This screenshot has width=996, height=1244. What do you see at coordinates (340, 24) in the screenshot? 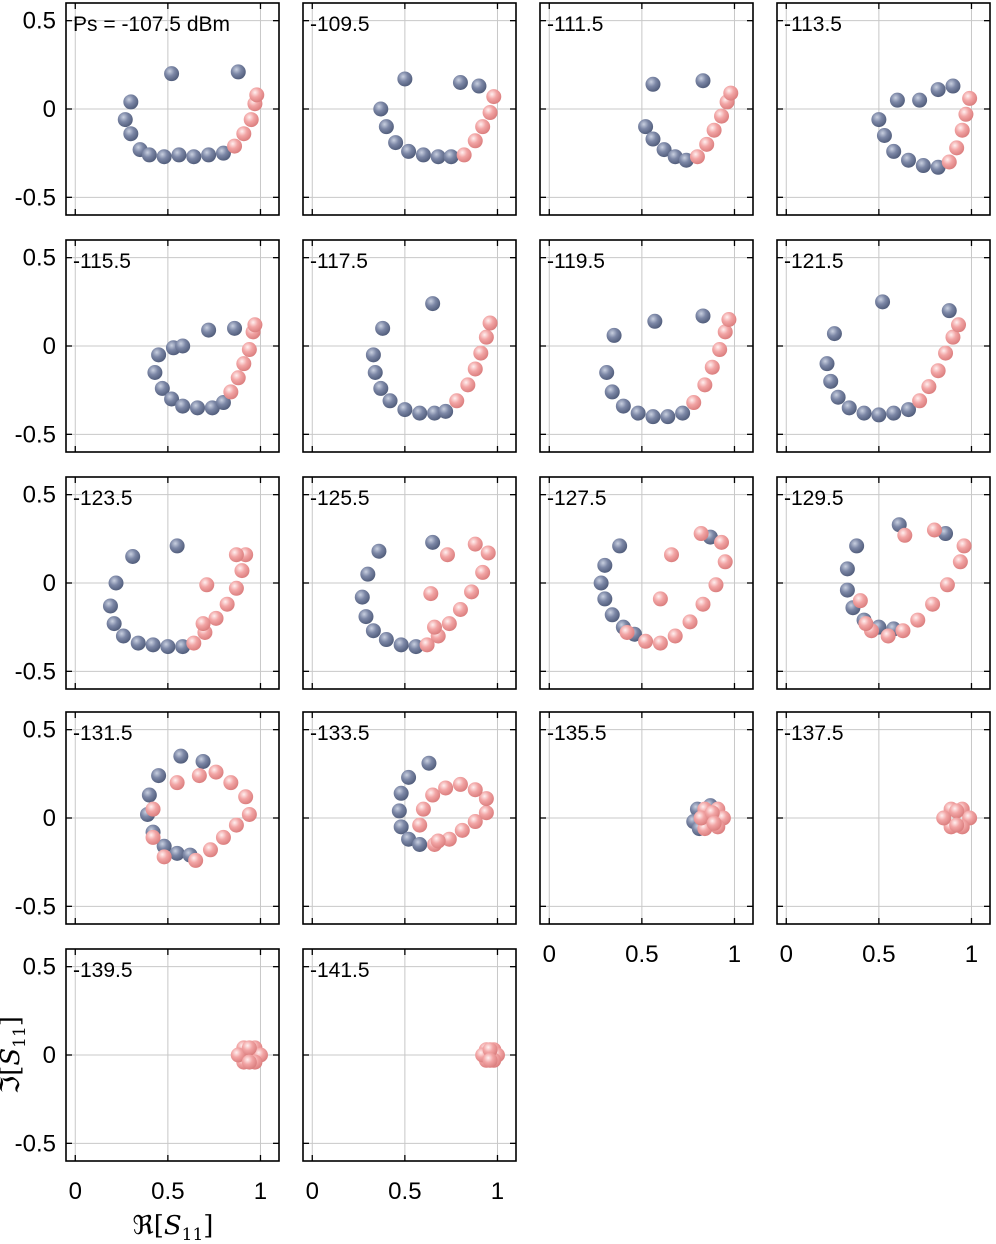
I see `panel-power-label: -109.5` at bounding box center [340, 24].